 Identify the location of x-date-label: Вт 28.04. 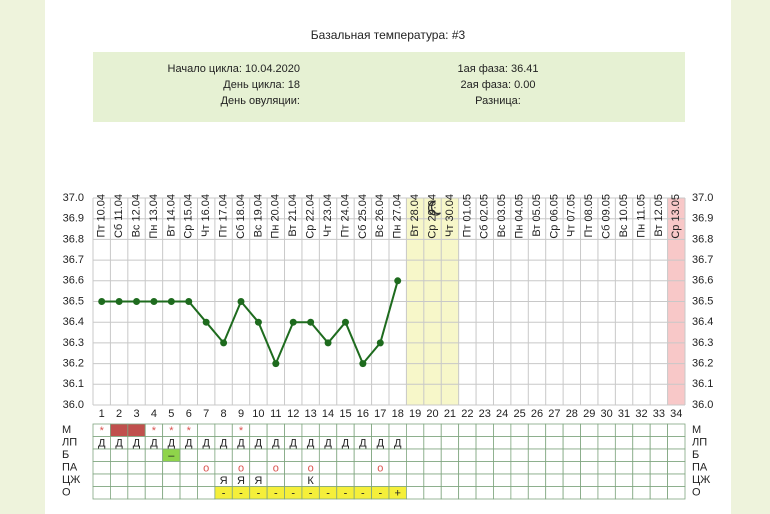
(415, 215).